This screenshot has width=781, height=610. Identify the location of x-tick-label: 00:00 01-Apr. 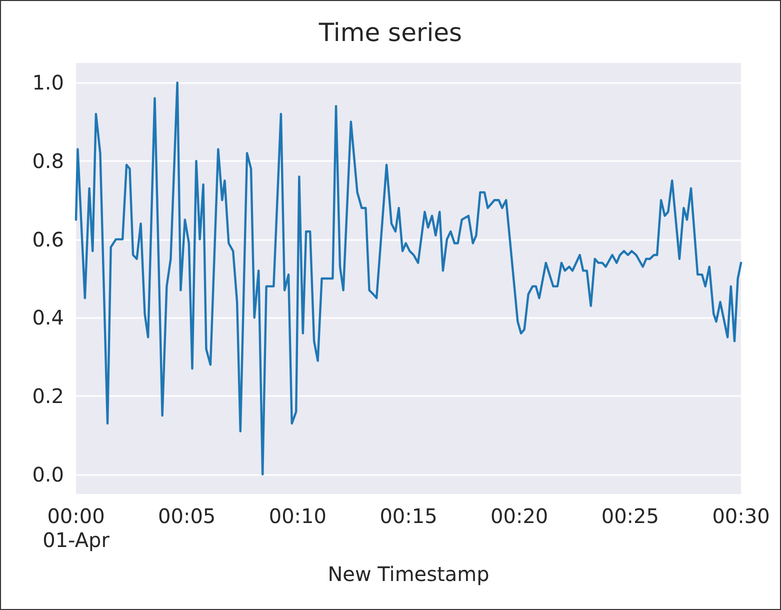
(76, 528).